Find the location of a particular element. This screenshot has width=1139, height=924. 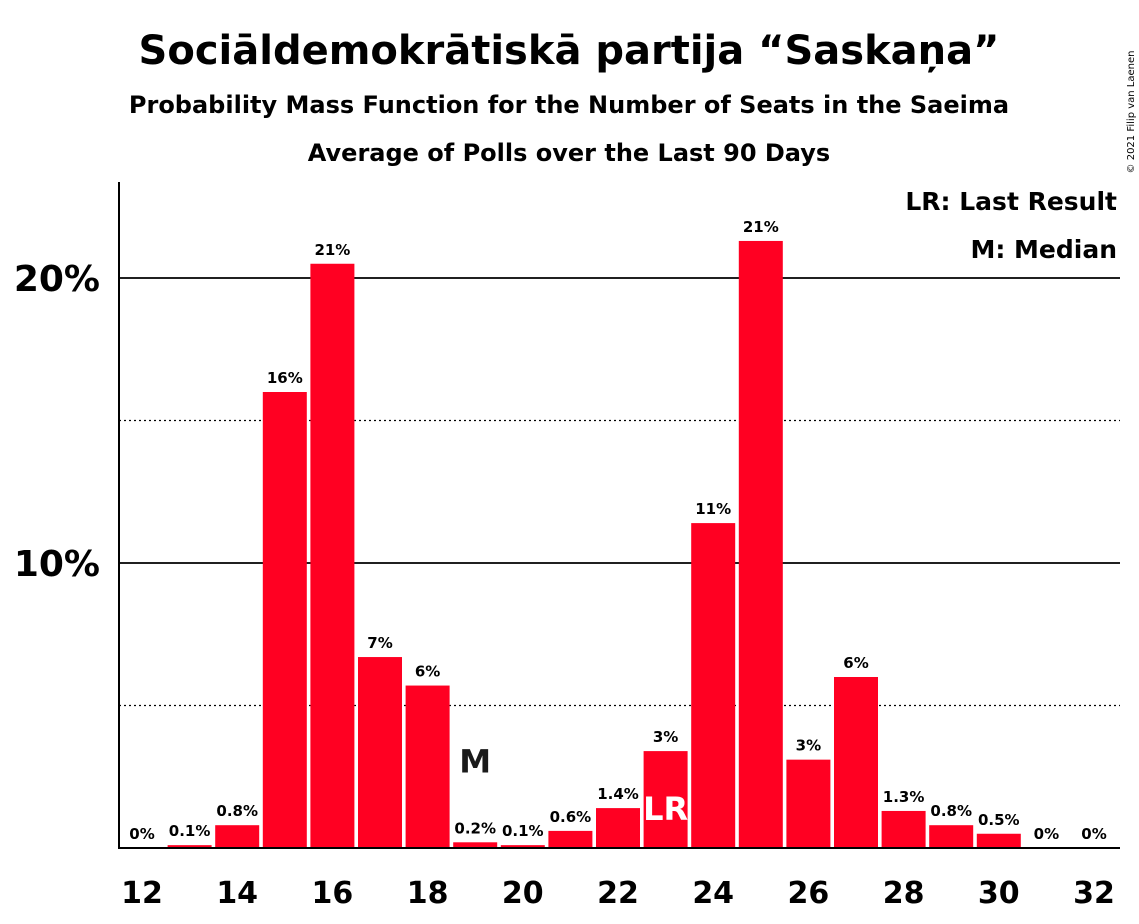

x-tick-label: 28 is located at coordinates (904, 893).